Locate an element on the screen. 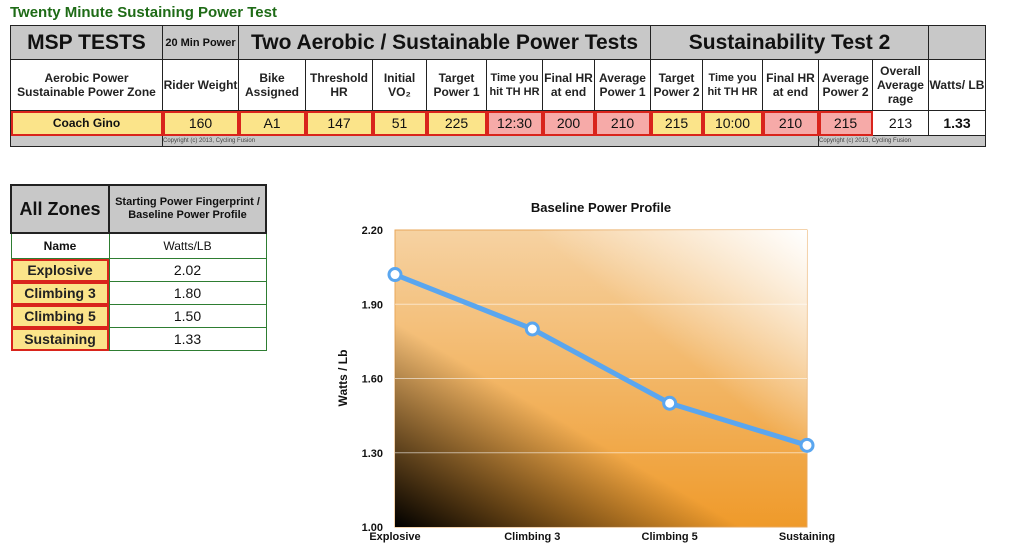 The image size is (1024, 550). zone-col-header: Aerobic Power Sustainable Power Zone is located at coordinates (86, 85).